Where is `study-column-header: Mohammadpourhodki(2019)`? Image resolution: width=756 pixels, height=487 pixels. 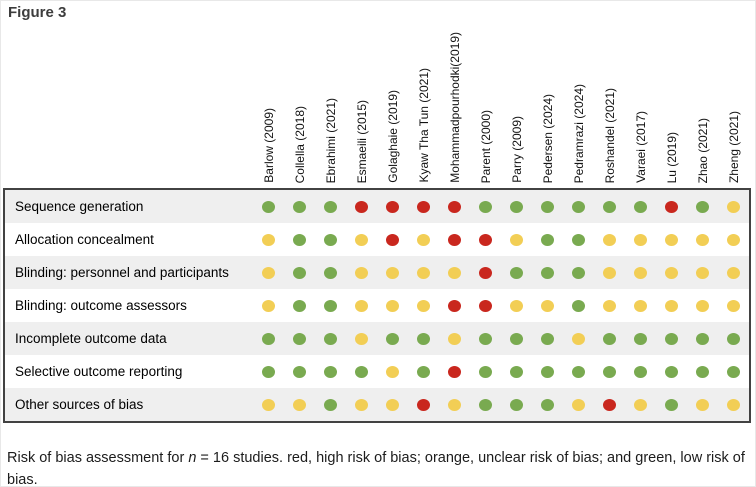 study-column-header: Mohammadpourhodki(2019) is located at coordinates (454, 97).